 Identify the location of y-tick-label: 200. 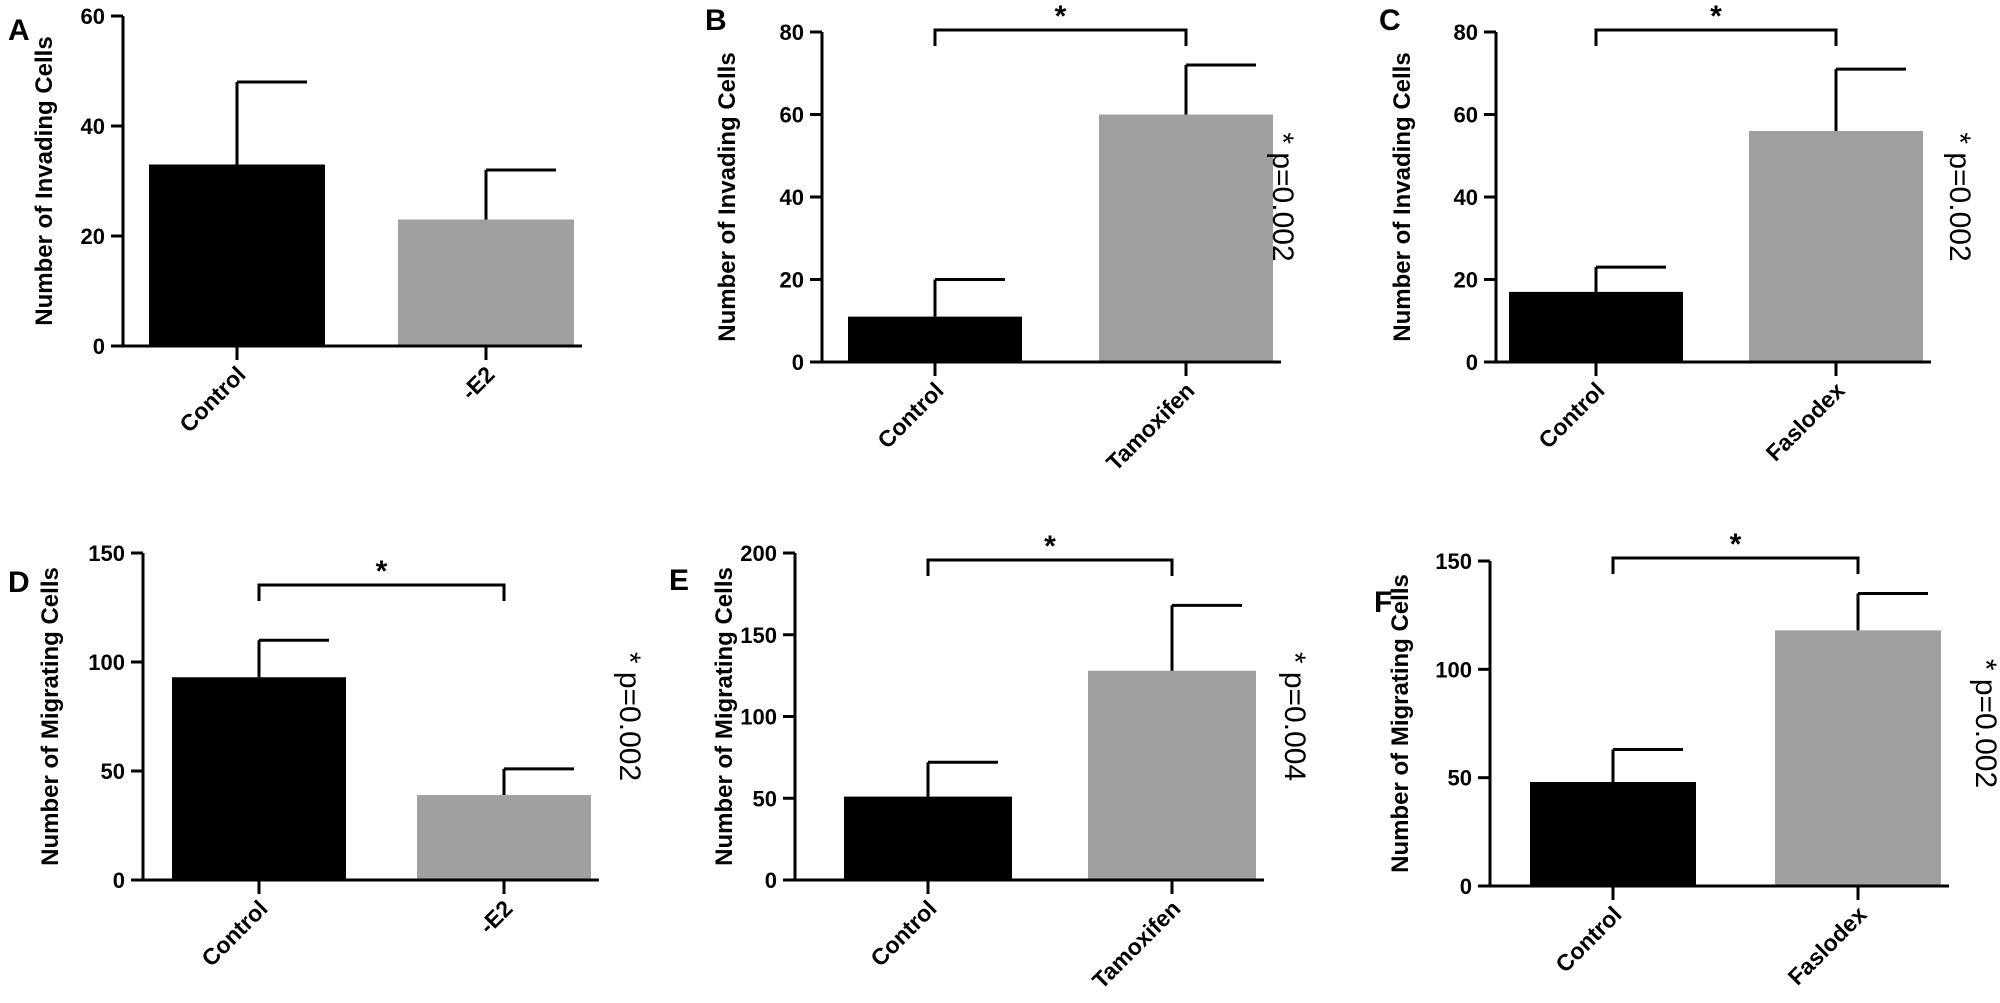
(758, 553).